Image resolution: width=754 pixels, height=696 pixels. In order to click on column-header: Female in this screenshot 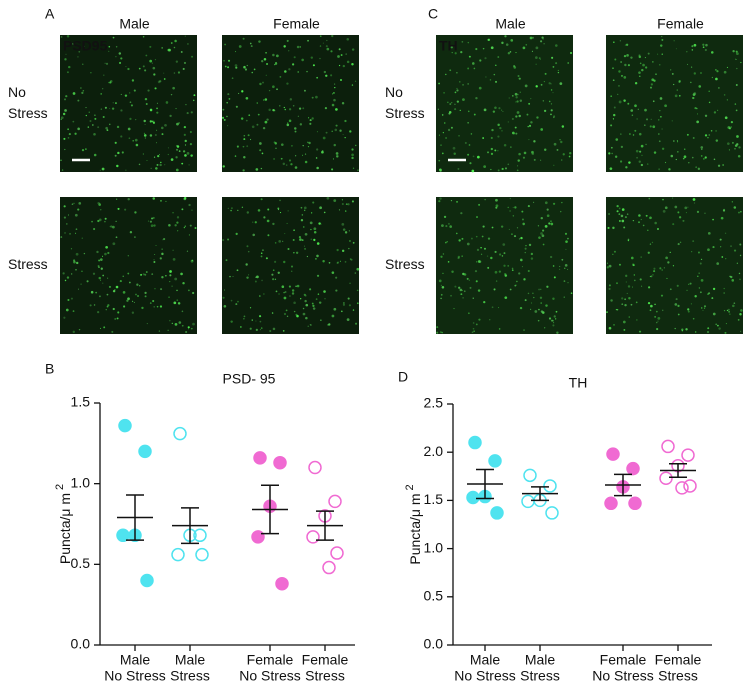, I will do `click(680, 24)`.